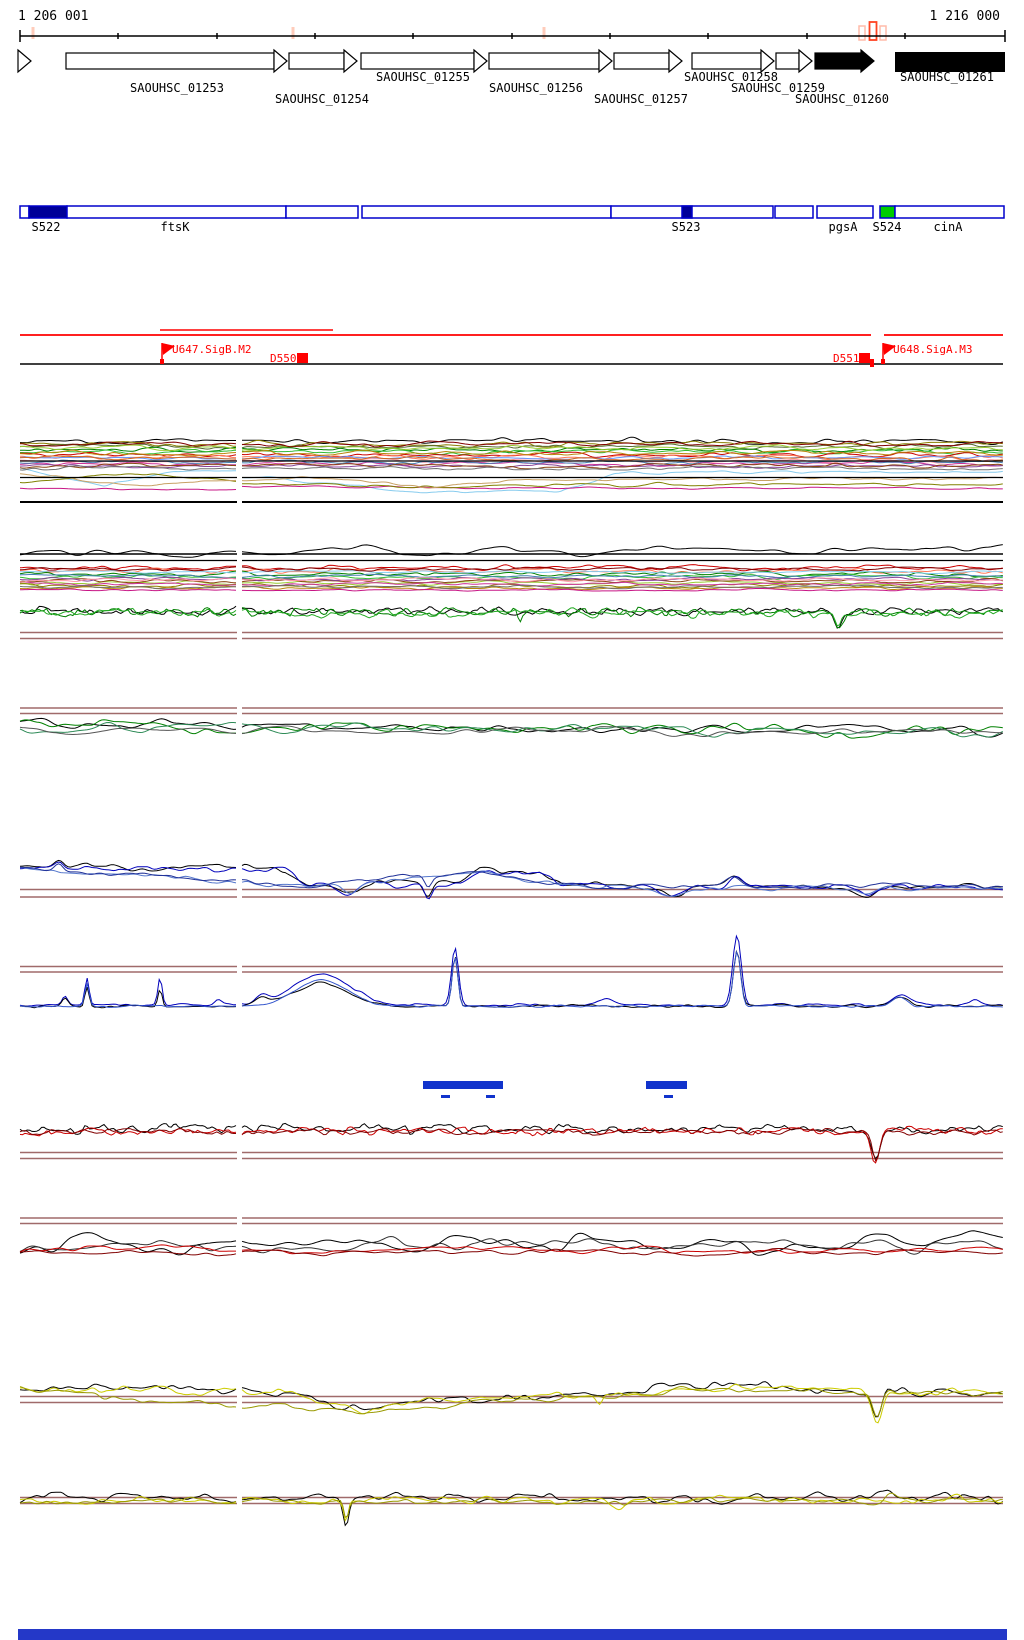  I want to click on gene-label: SAOUHSC_01257, so click(641, 99).